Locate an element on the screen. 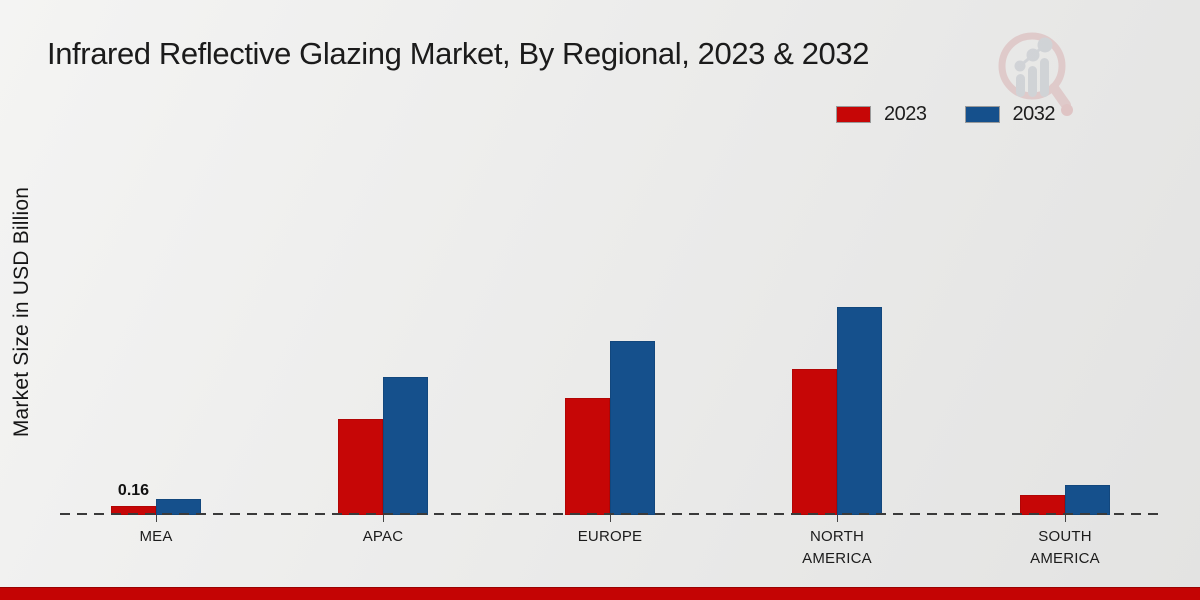 This screenshot has height=600, width=1200. bar-2032-south-america is located at coordinates (1087, 500).